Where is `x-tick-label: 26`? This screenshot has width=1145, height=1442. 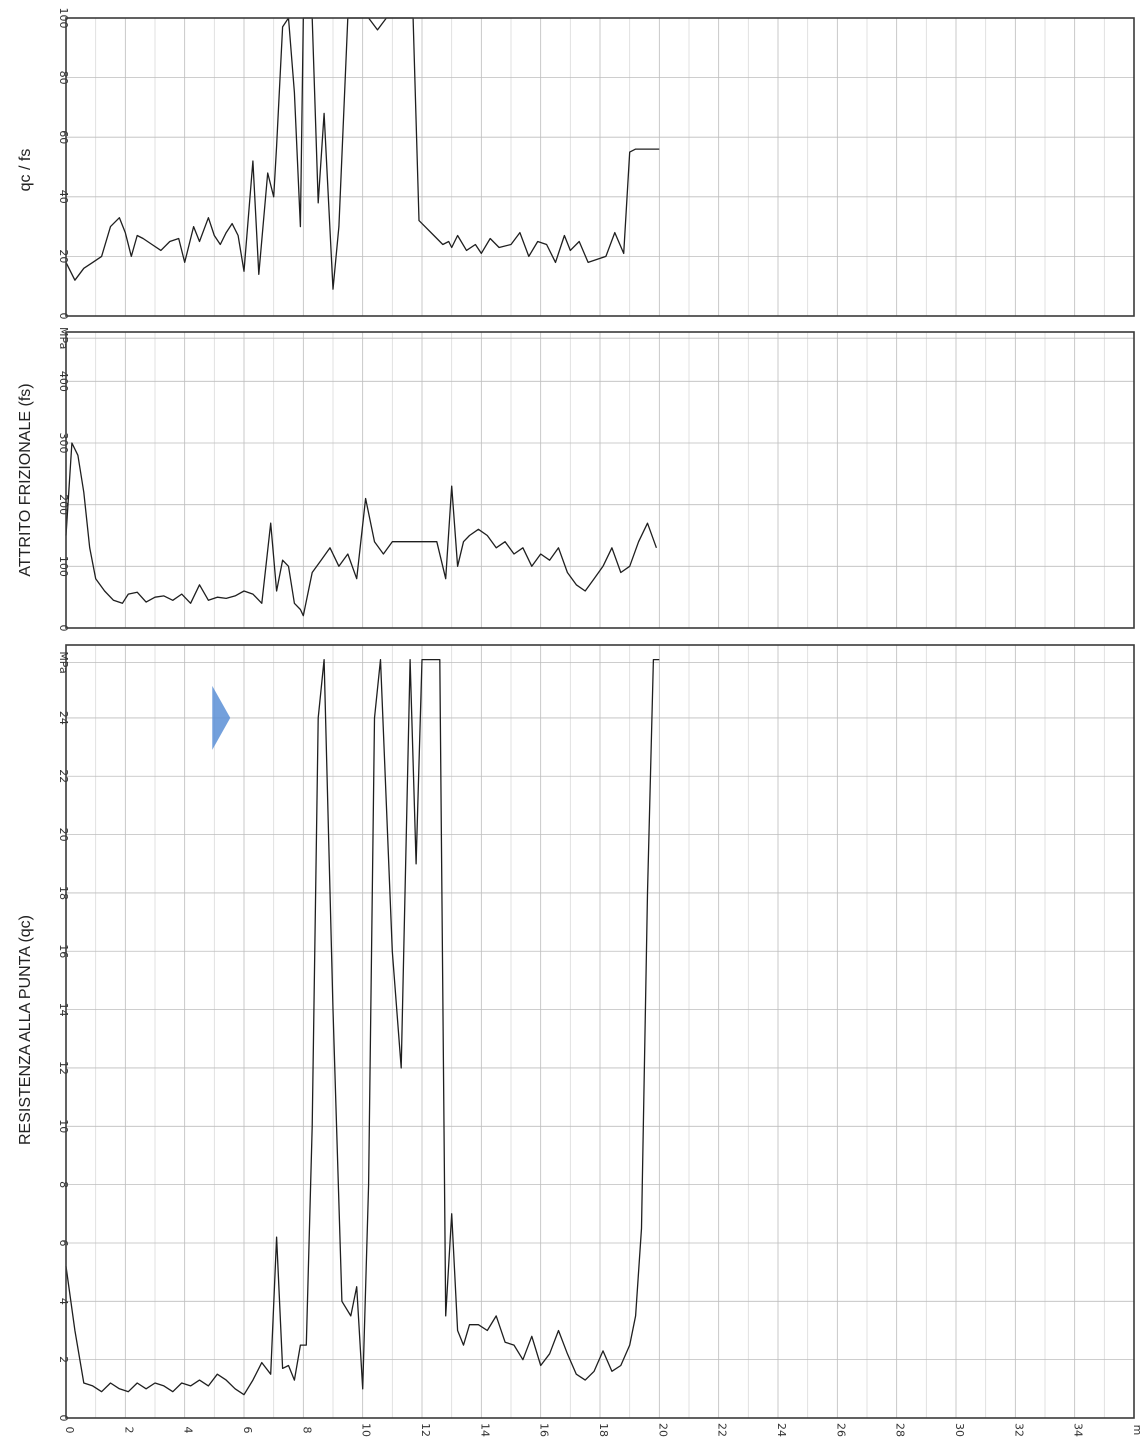 x-tick-label: 26 is located at coordinates (840, 1430).